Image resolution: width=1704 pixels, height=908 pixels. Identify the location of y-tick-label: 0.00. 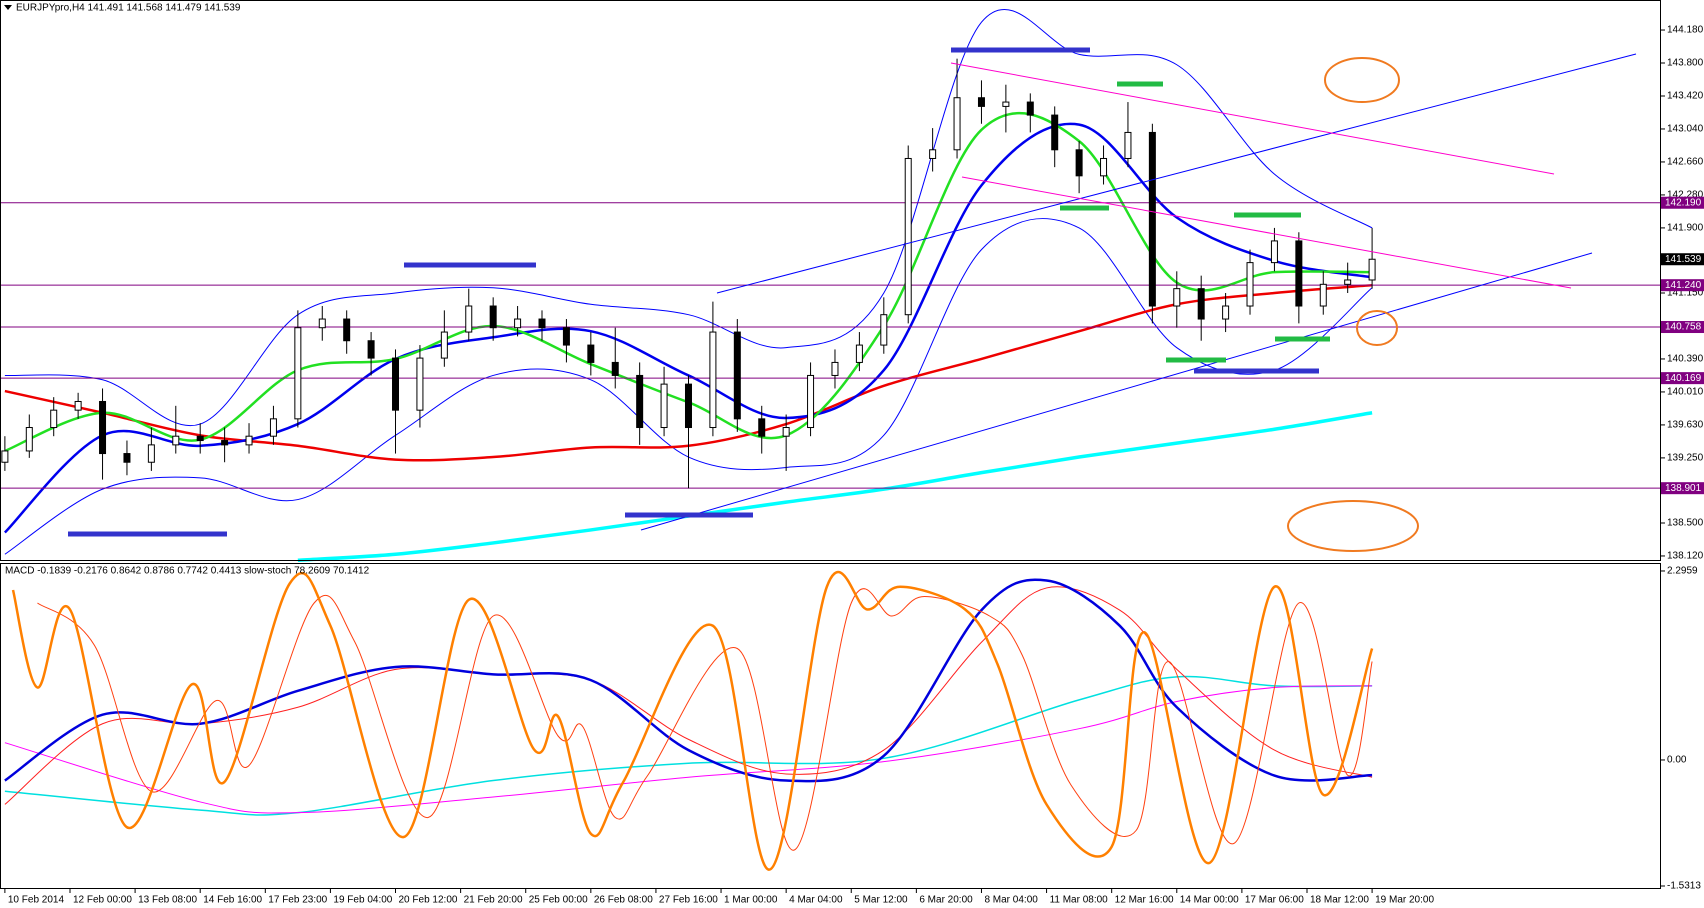
(1677, 760).